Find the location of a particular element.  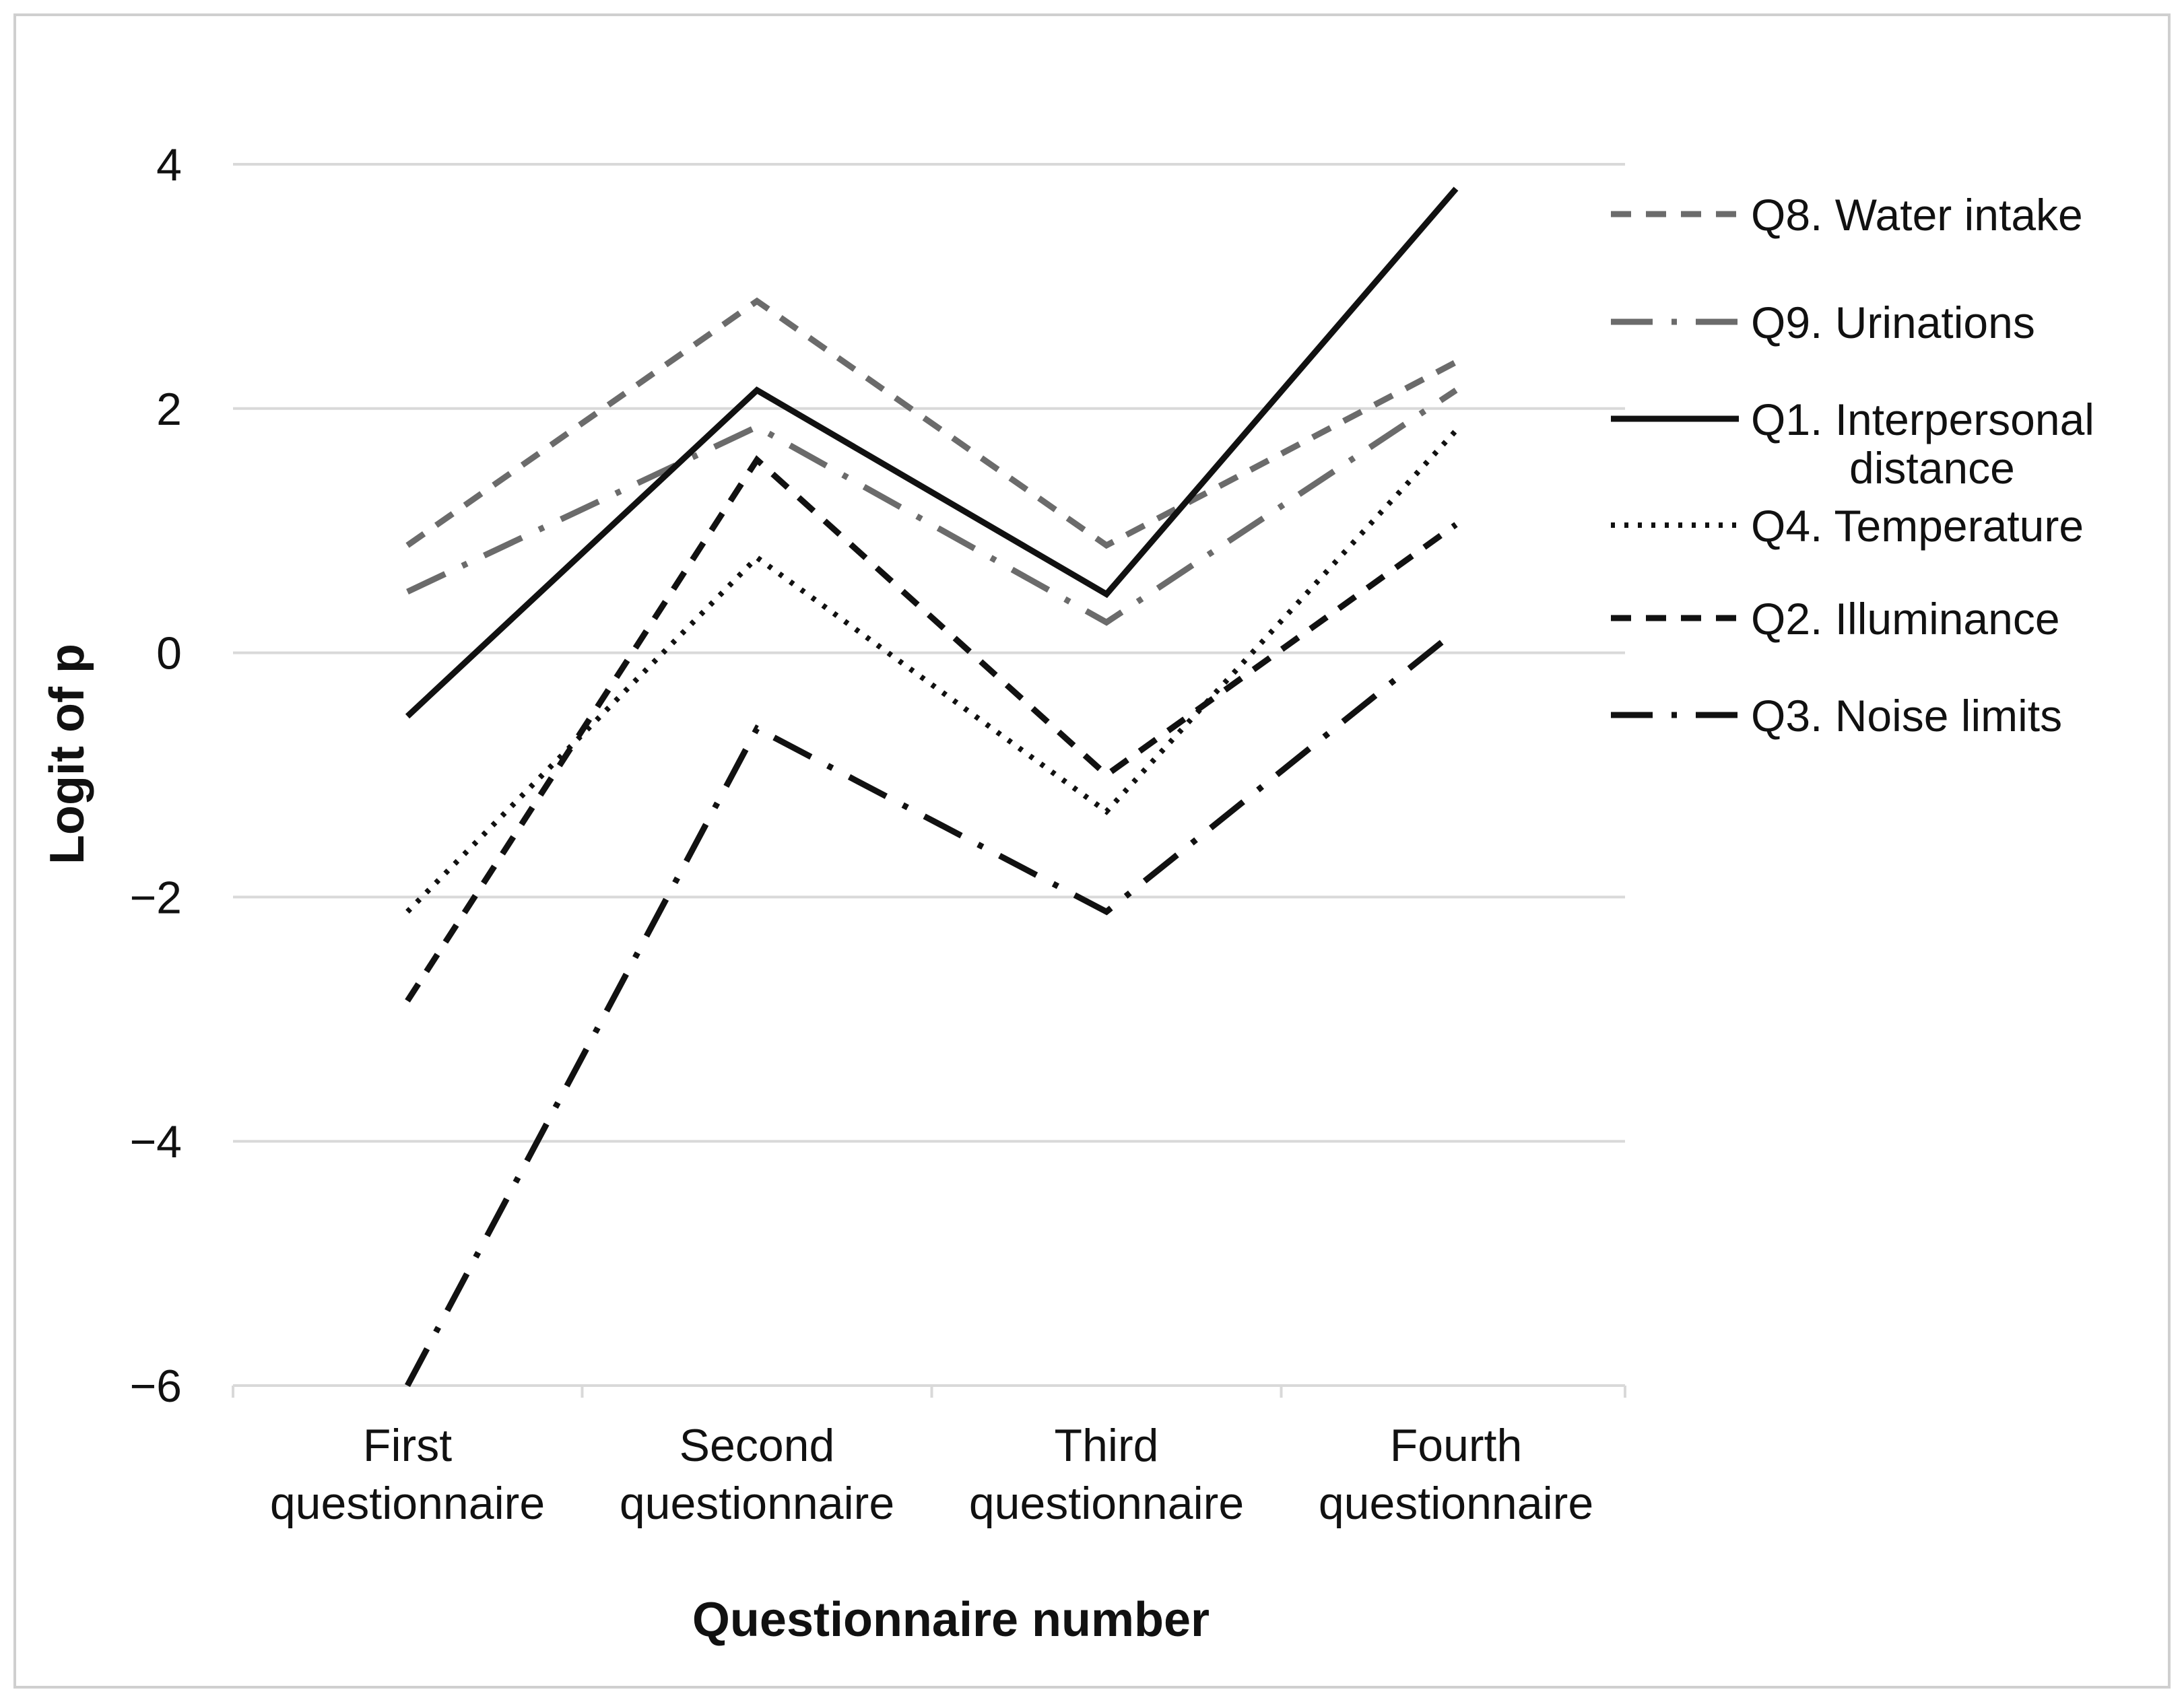

legend-label: Q1. Interpersonal distance is located at coordinates (1923, 444).